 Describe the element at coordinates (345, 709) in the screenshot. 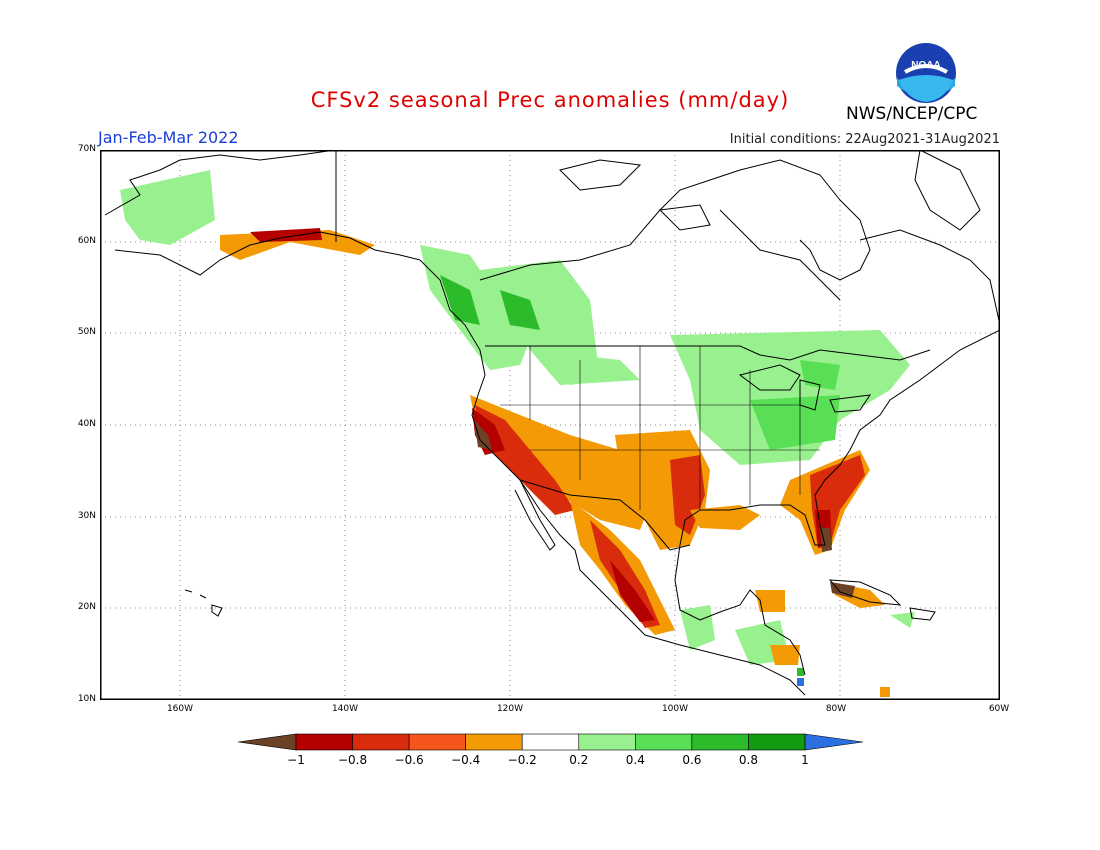

I see `lon-label: 140W` at that location.